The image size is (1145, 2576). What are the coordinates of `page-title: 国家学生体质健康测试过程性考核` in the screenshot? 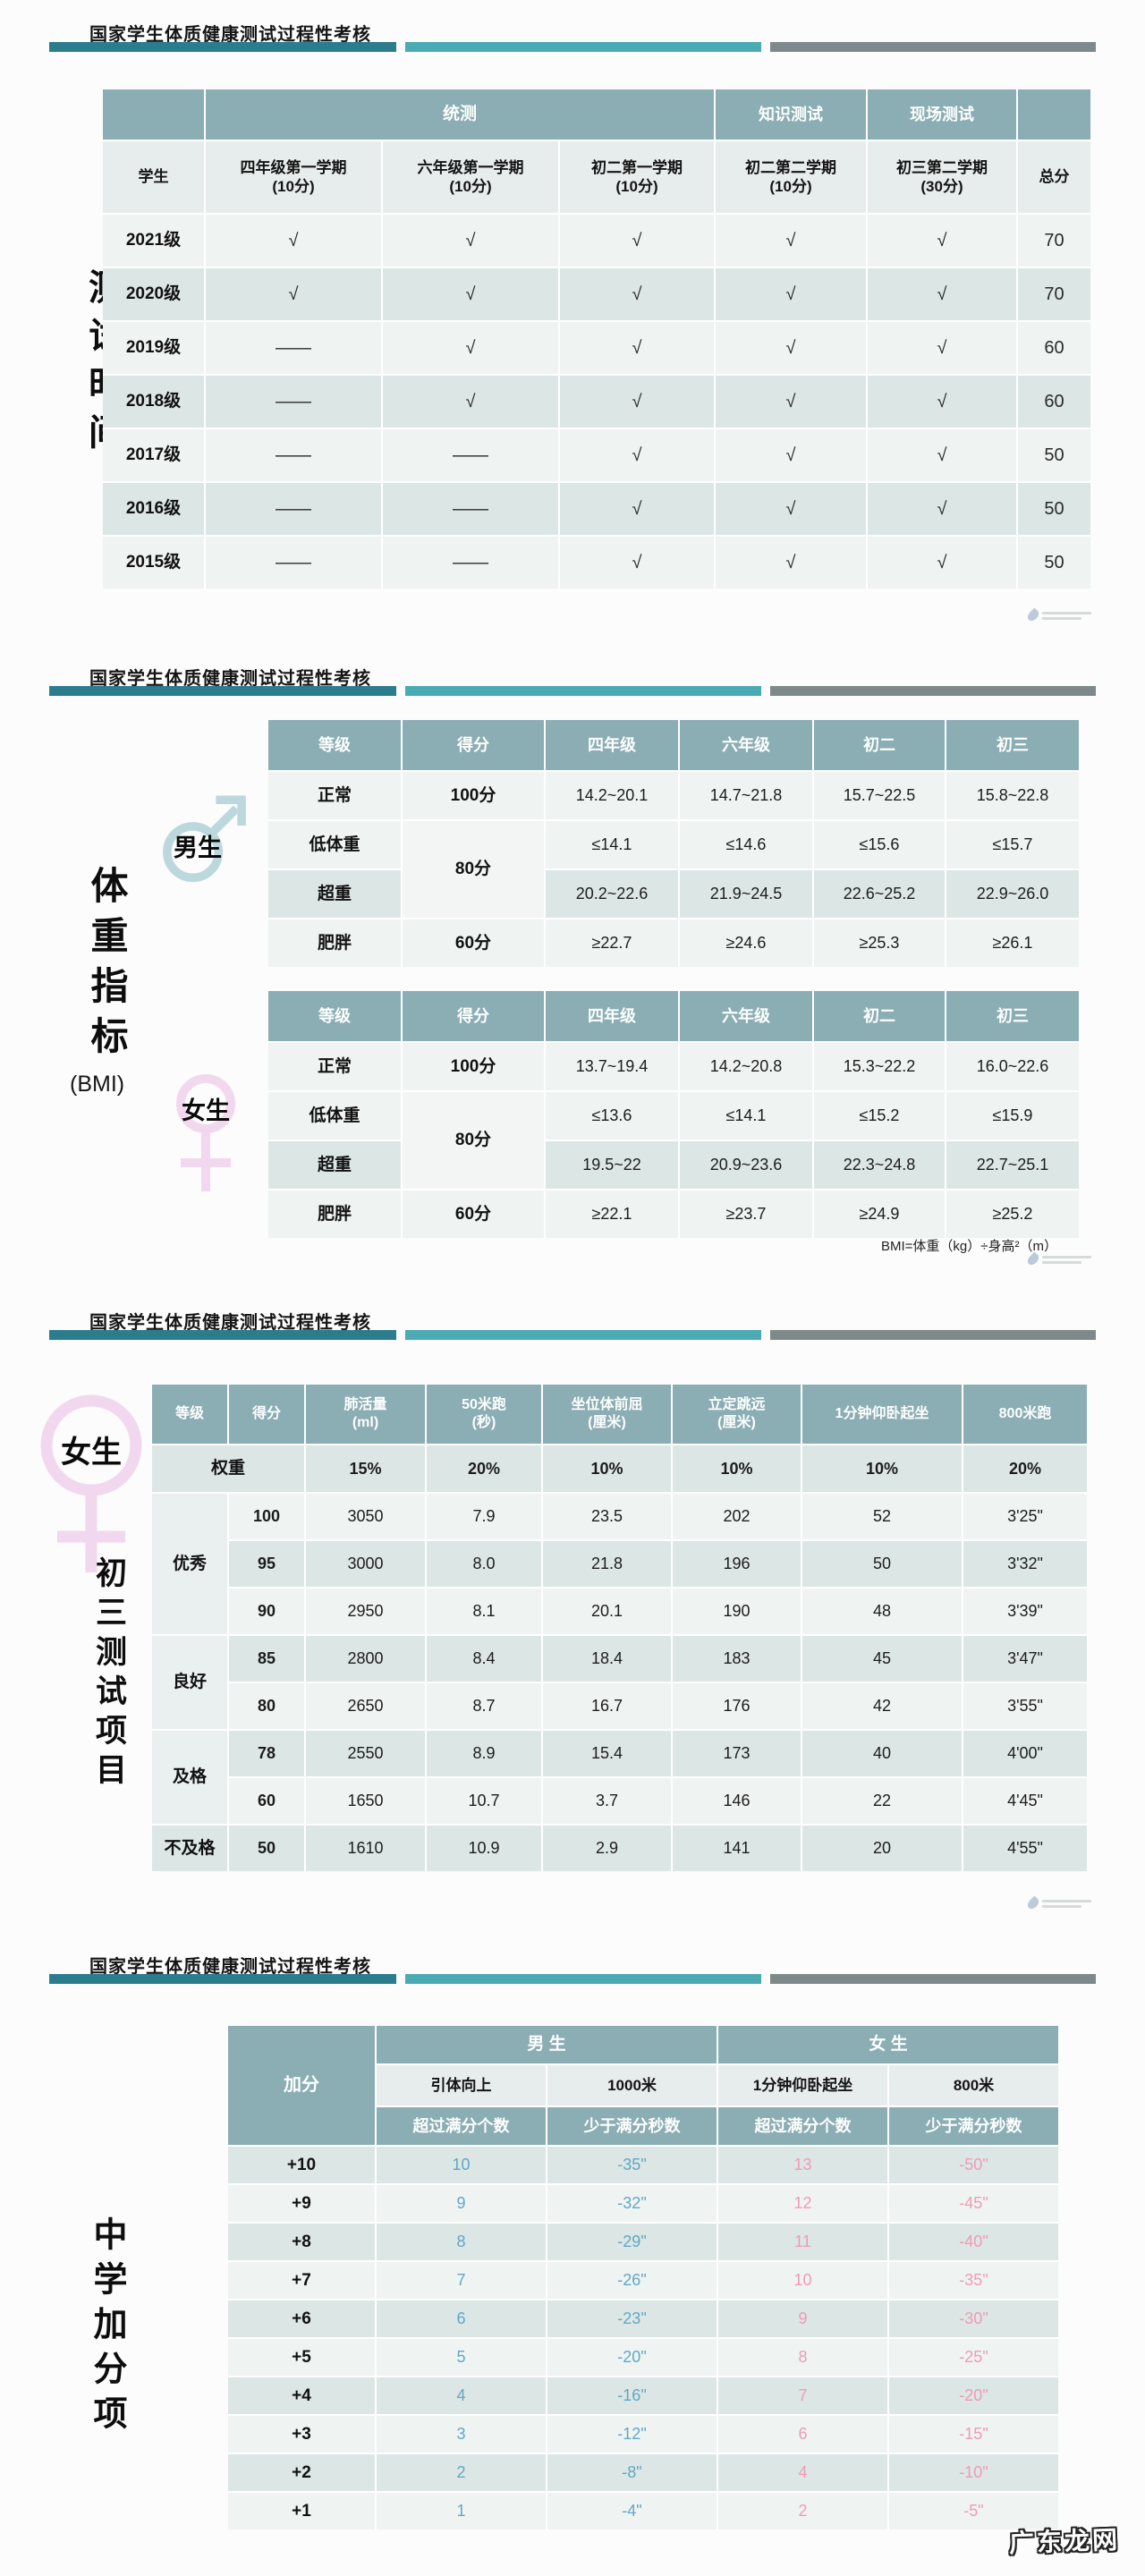 It's located at (230, 1967).